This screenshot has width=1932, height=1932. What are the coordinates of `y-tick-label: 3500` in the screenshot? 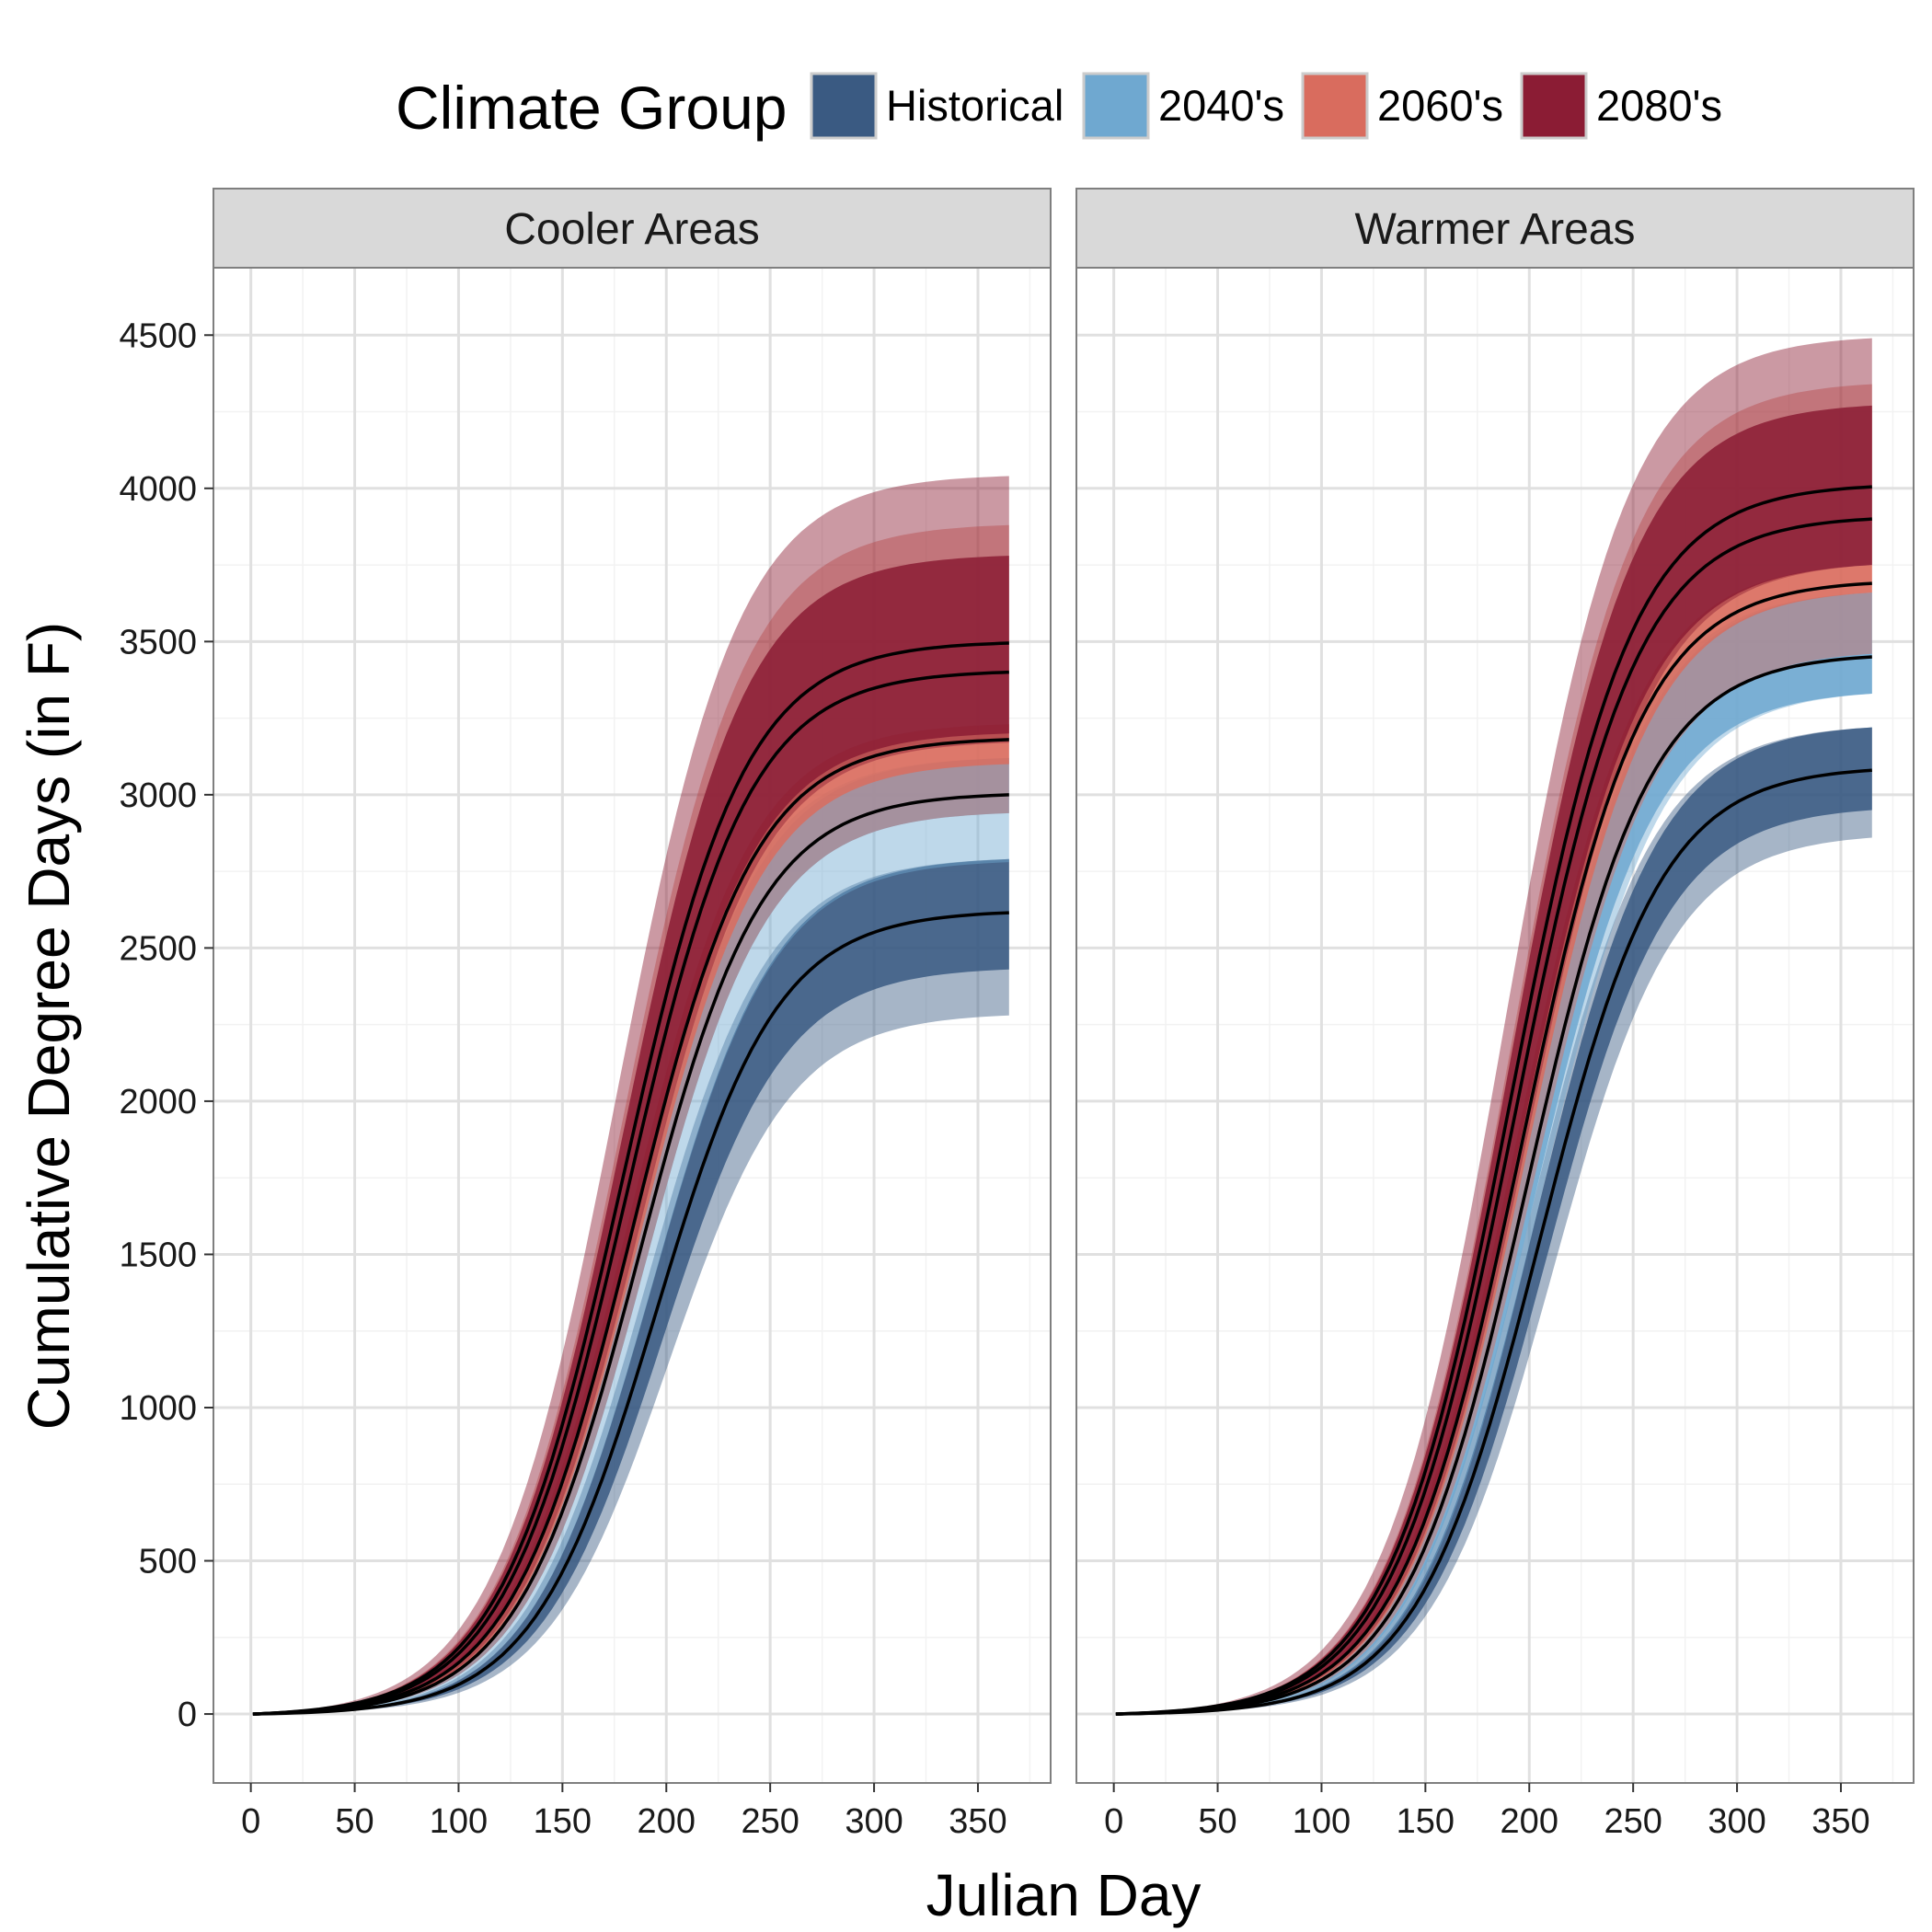 It's located at (158, 642).